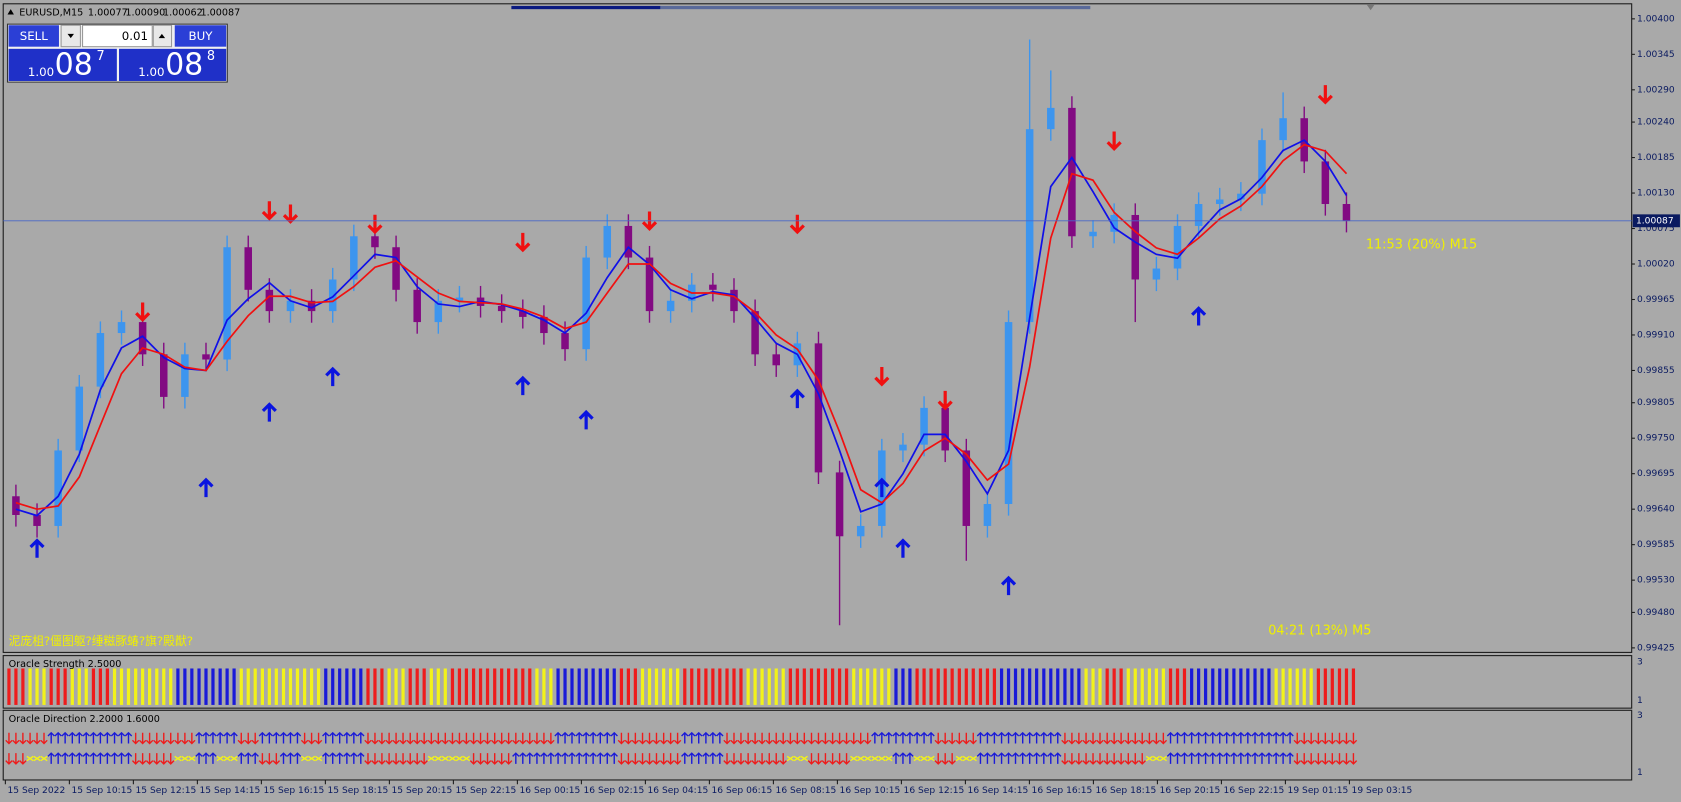 This screenshot has width=1681, height=802. I want to click on y-tick-label: 0.99695, so click(1656, 474).